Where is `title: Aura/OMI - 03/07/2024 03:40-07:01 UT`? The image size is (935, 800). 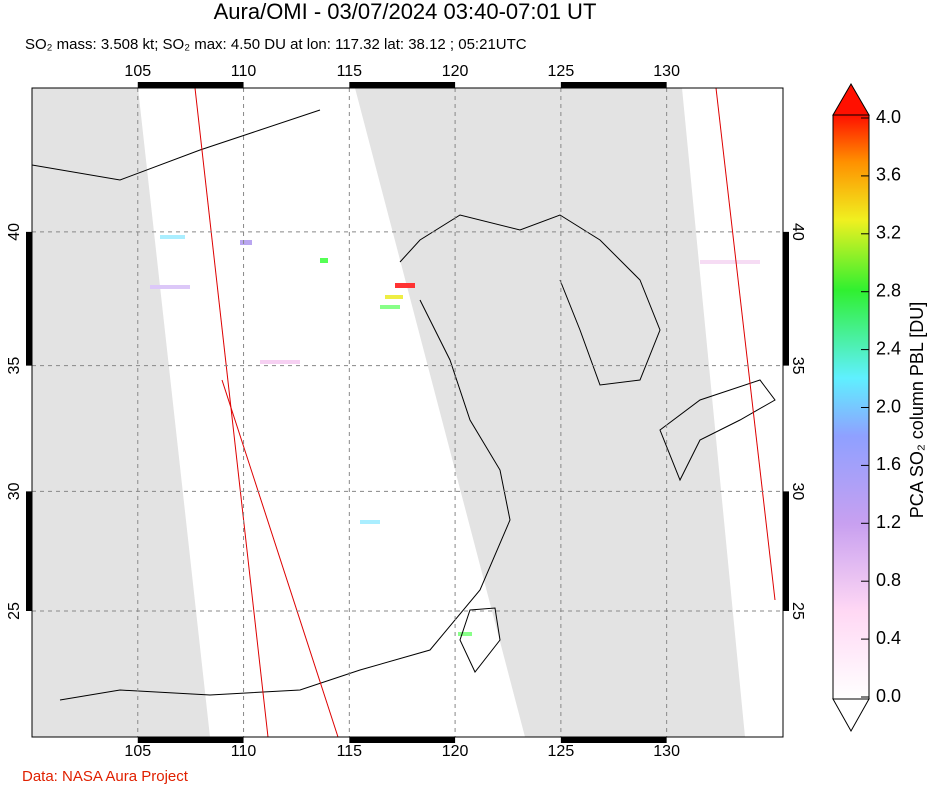 title: Aura/OMI - 03/07/2024 03:40-07:01 UT is located at coordinates (405, 12).